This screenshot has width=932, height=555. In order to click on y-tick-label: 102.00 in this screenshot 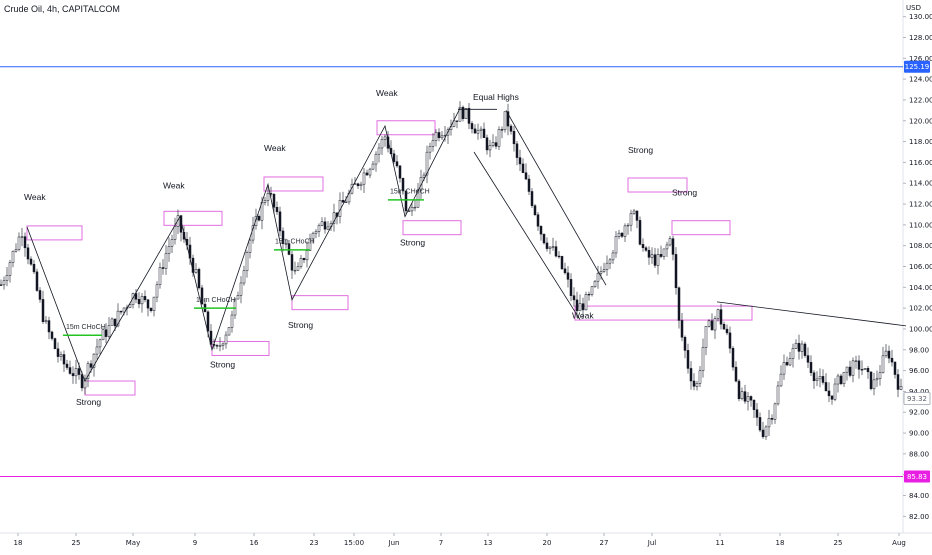, I will do `click(920, 309)`.